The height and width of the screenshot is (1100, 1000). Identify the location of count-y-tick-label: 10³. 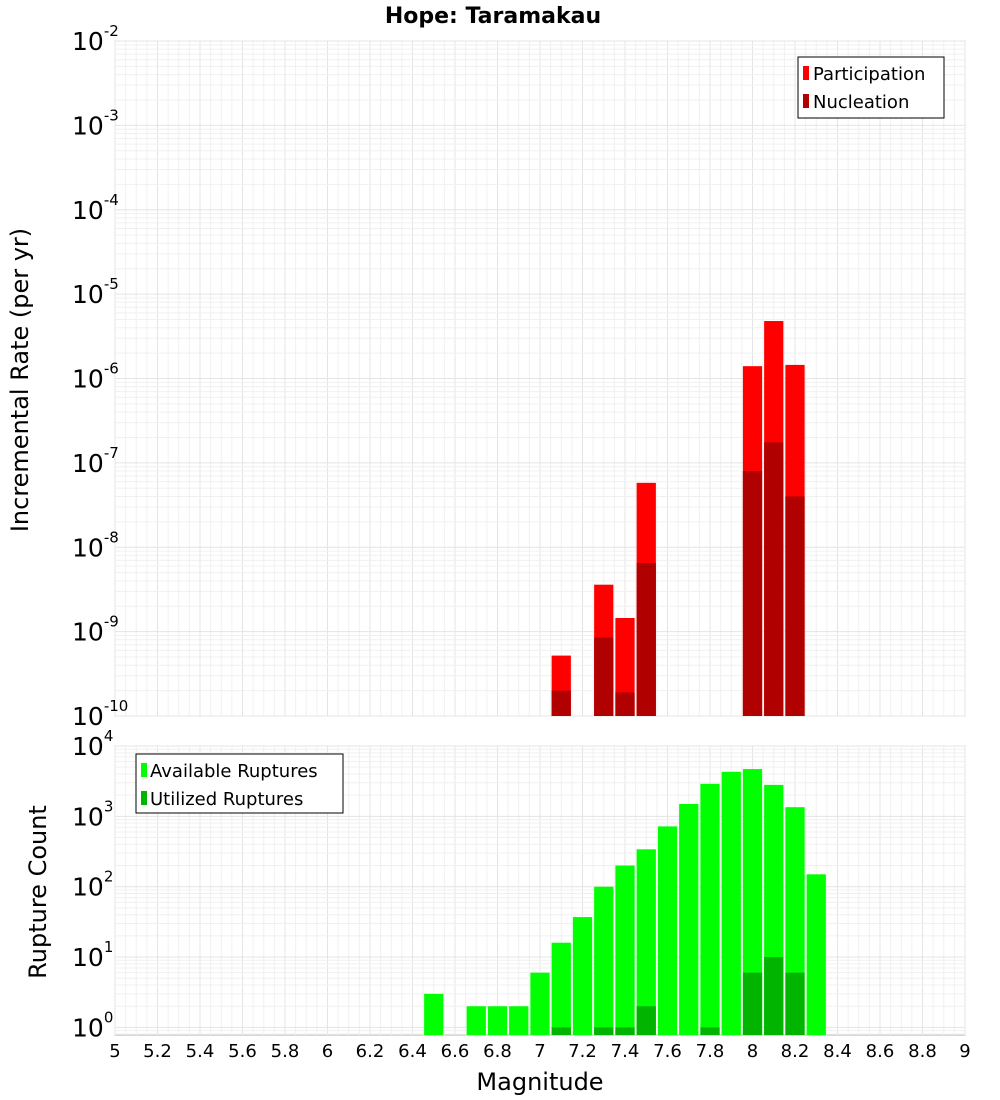
(92, 814).